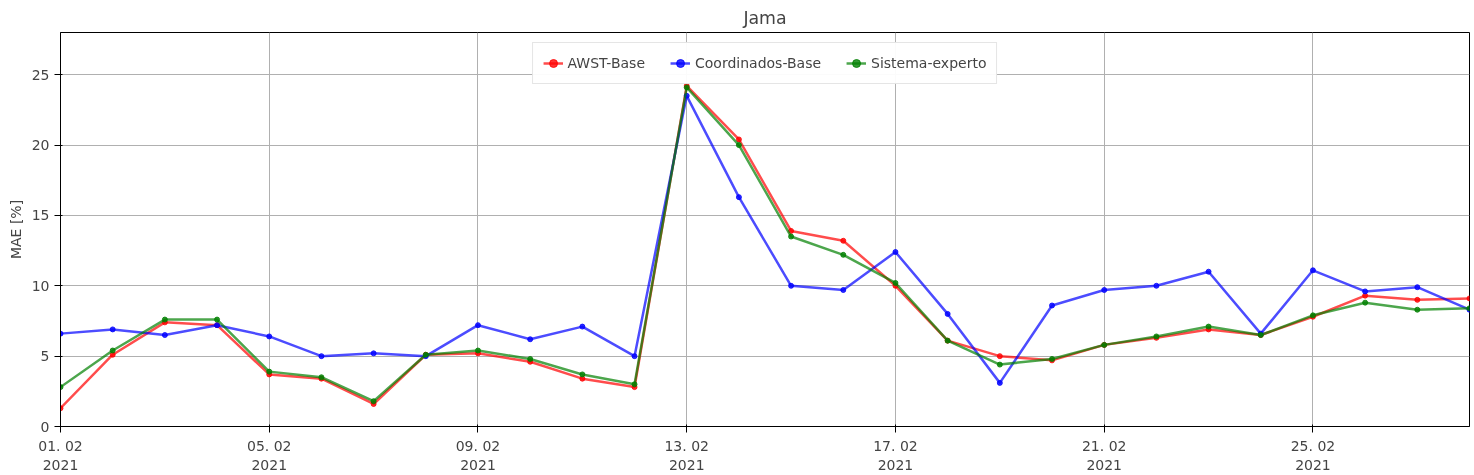 The height and width of the screenshot is (475, 1474). I want to click on x-tick-label: 01. 02 2021, so click(60, 455).